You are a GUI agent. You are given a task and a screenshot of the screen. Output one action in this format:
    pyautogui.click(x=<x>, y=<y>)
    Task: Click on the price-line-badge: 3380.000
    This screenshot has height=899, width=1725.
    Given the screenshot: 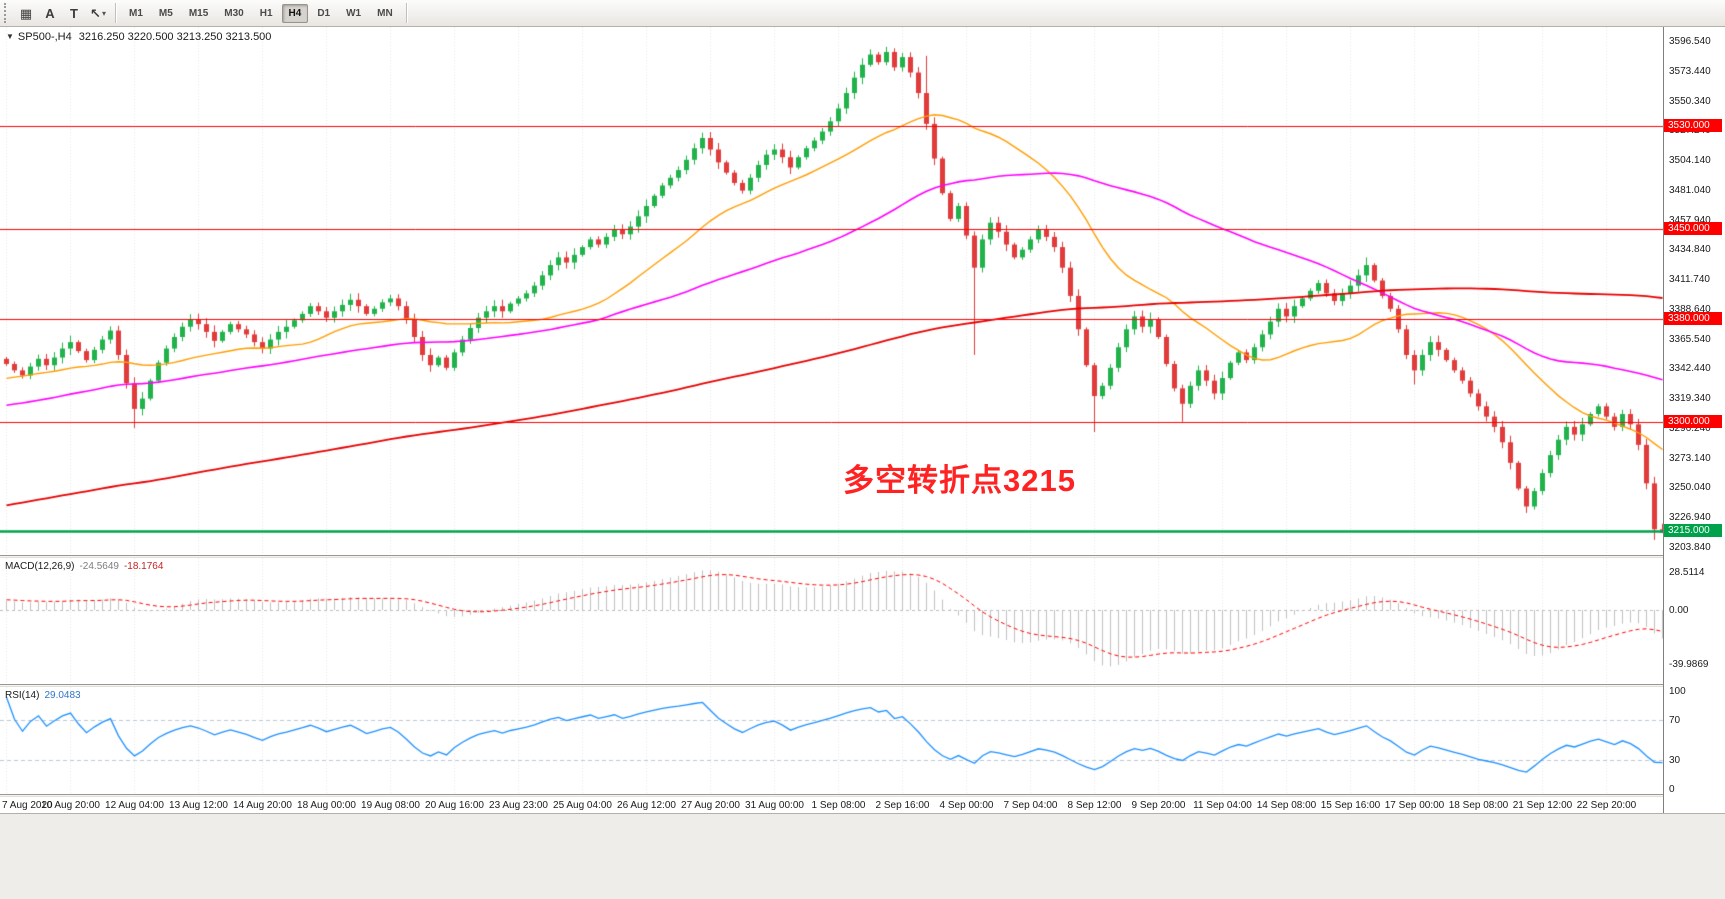 What is the action you would take?
    pyautogui.click(x=1693, y=319)
    